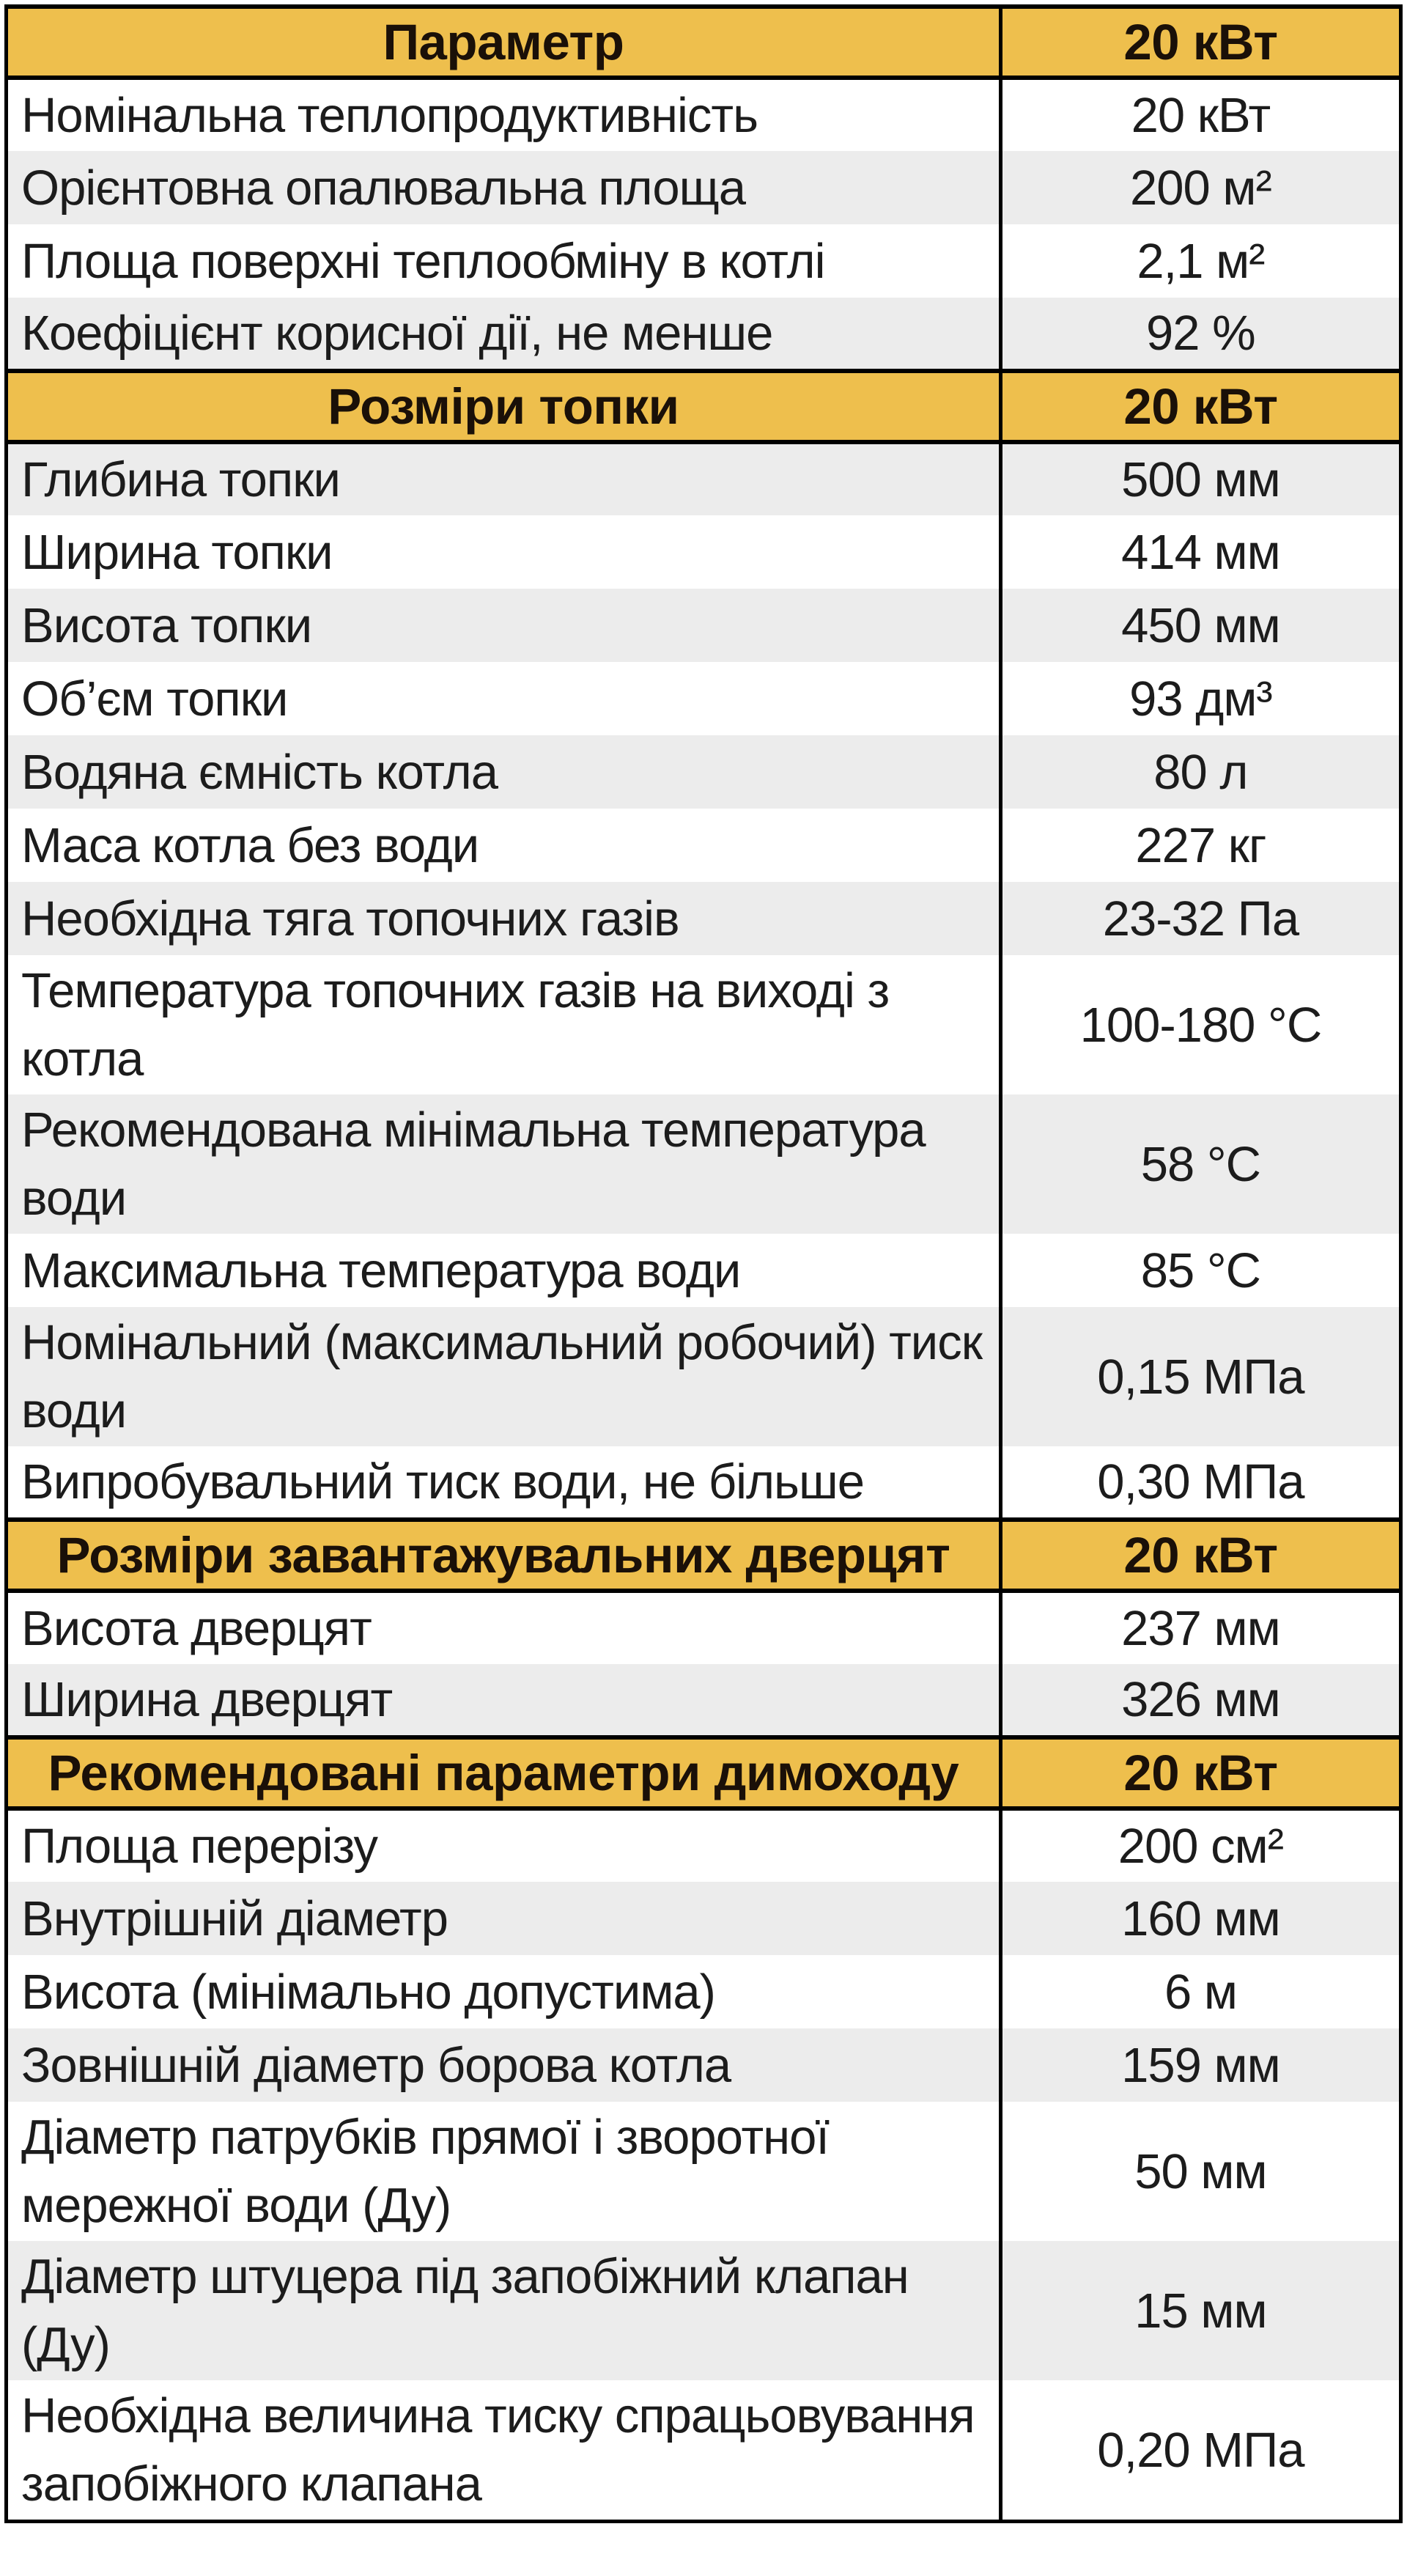  What do you see at coordinates (1200, 1627) in the screenshot?
I see `spec-value-cell: 237 мм` at bounding box center [1200, 1627].